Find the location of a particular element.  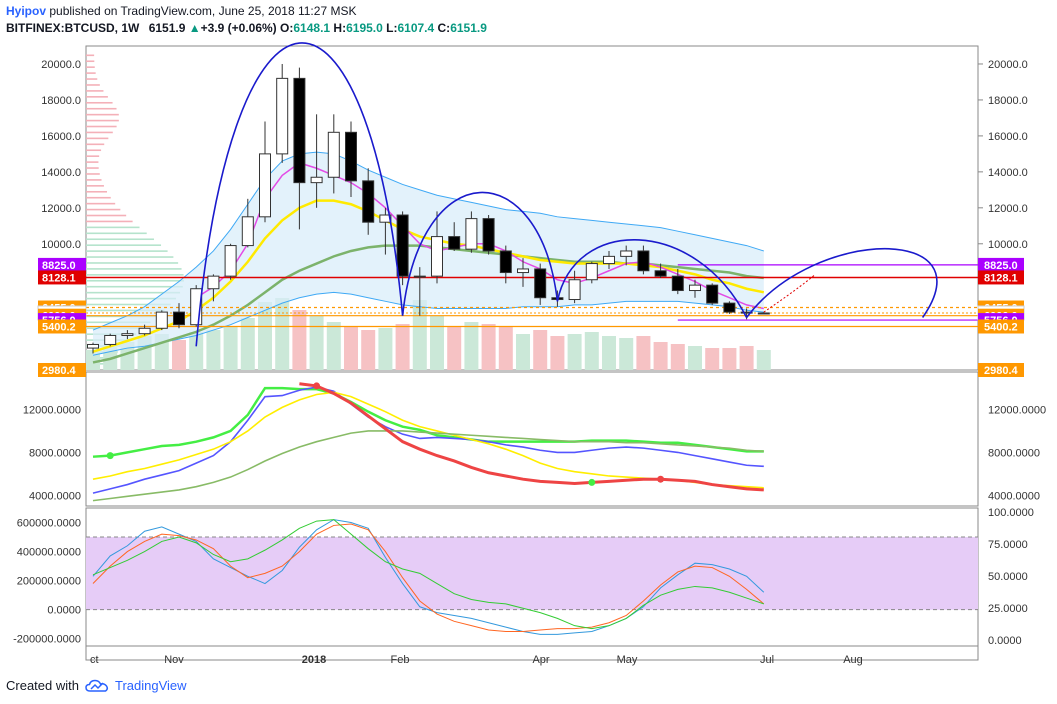

ma-mid is located at coordinates (428, 276).